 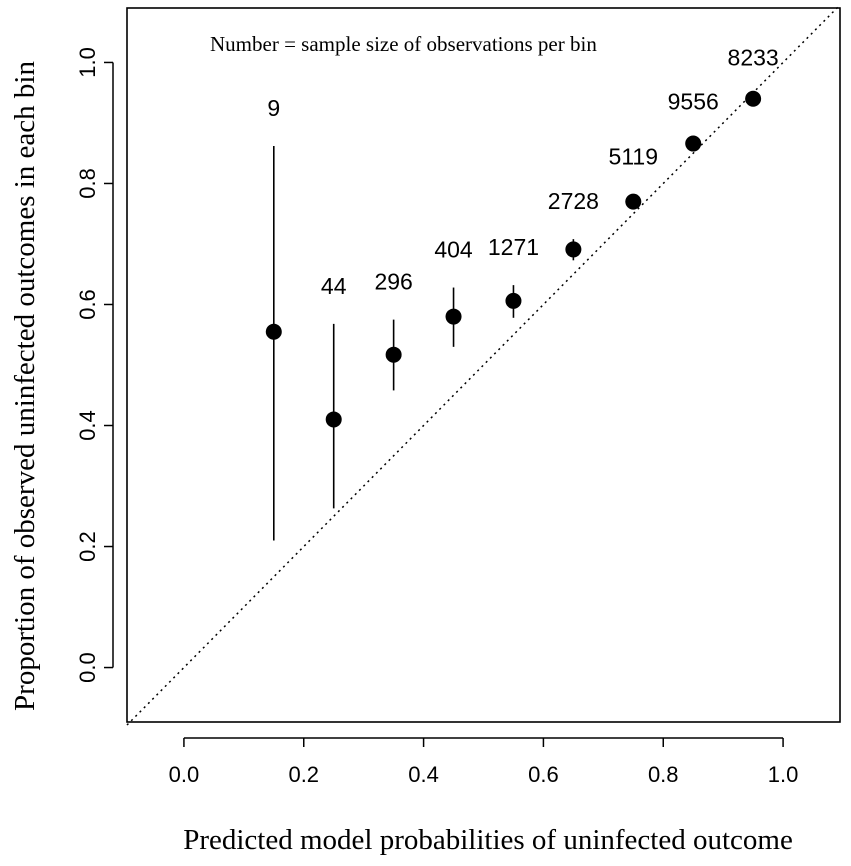 What do you see at coordinates (633, 156) in the screenshot?
I see `sample-size-label: 5119` at bounding box center [633, 156].